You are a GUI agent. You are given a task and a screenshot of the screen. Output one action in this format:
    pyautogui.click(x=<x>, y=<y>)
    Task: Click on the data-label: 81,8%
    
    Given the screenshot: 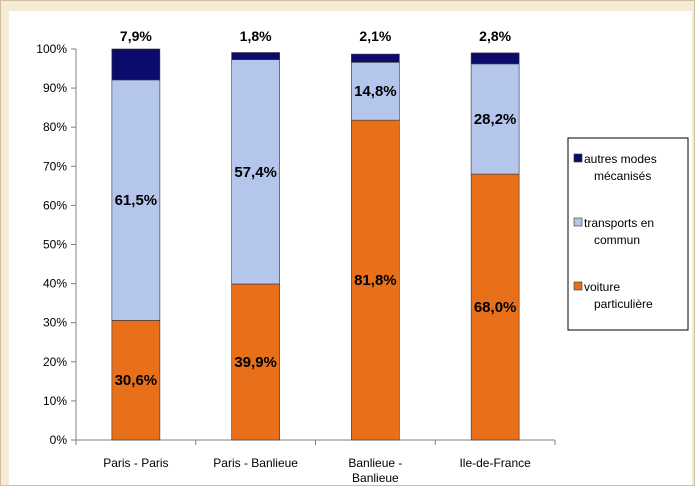 What is the action you would take?
    pyautogui.click(x=375, y=280)
    